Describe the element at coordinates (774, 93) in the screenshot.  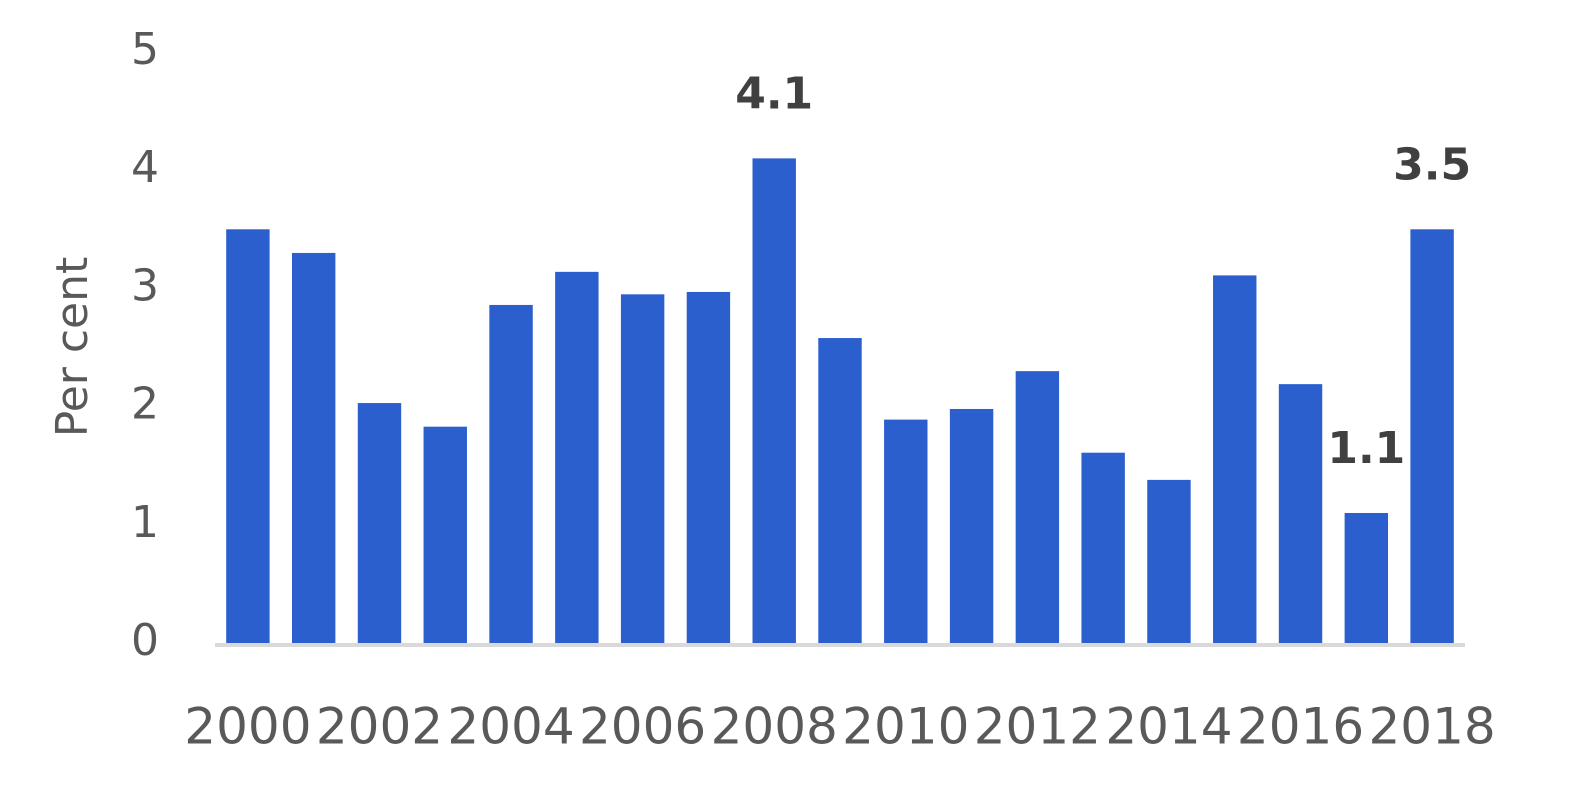
I see `data-label: 4.1` at that location.